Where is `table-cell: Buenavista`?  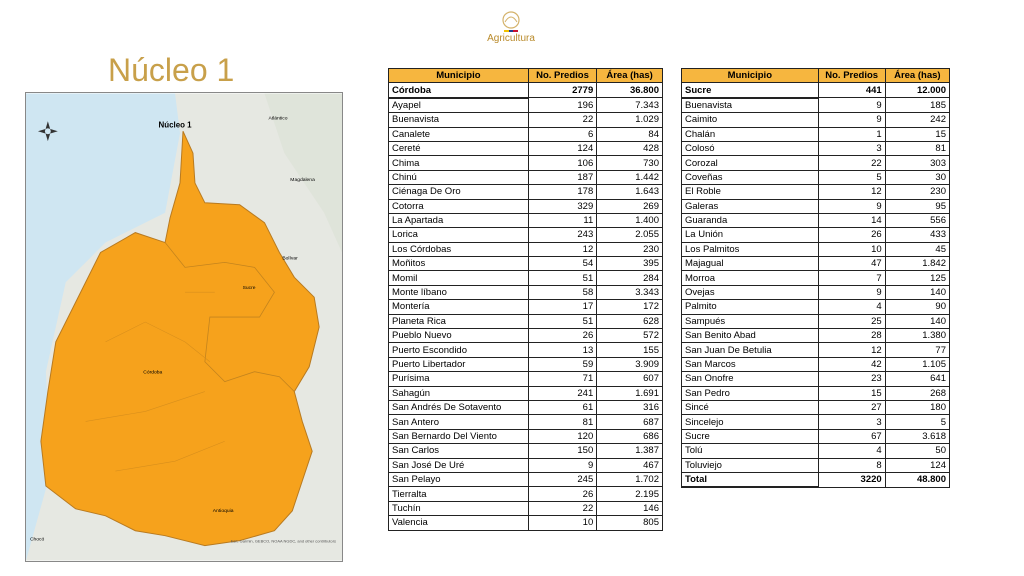 table-cell: Buenavista is located at coordinates (750, 105).